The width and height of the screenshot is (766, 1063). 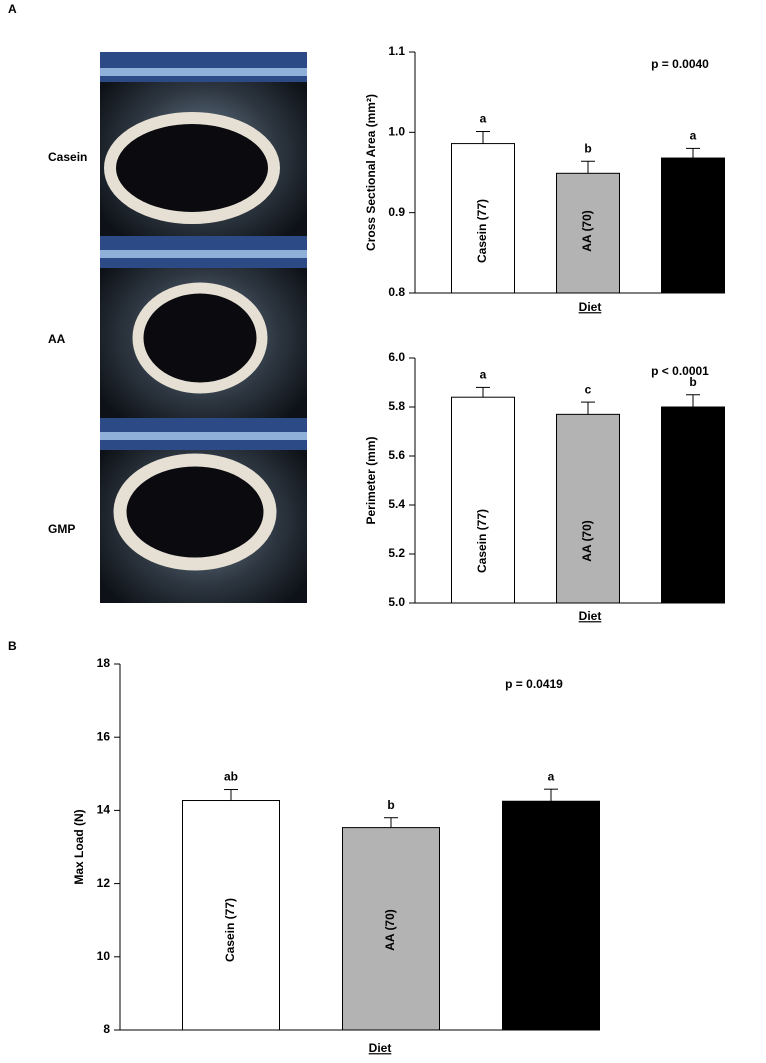 What do you see at coordinates (396, 212) in the screenshot?
I see `y-tick-label: 0.9` at bounding box center [396, 212].